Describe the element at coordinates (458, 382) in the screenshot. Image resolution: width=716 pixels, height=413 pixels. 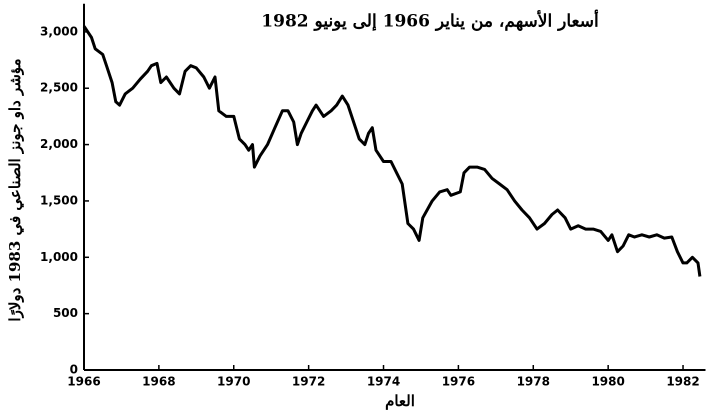
I see `x-tick-label: 1976` at that location.